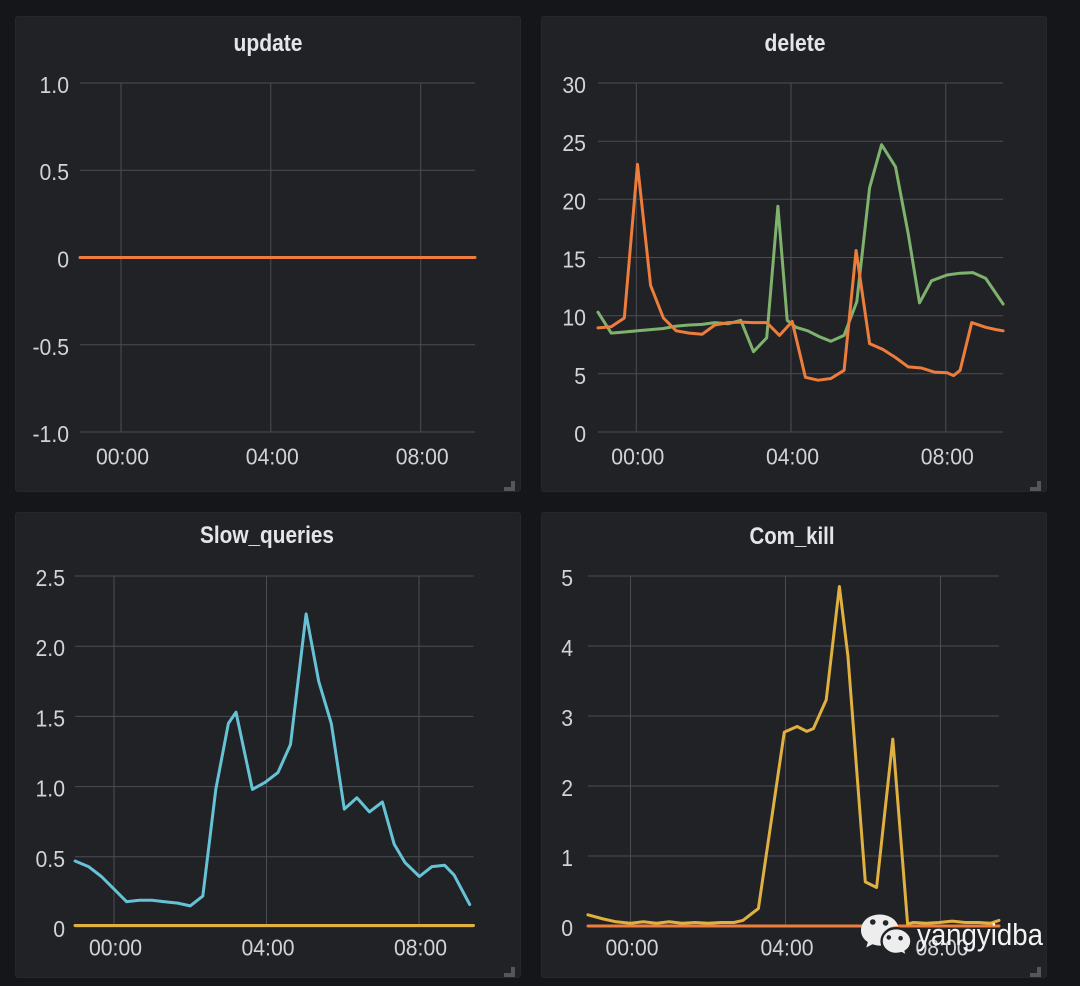 Image resolution: width=1080 pixels, height=986 pixels. I want to click on svg-text: 20, so click(574, 201).